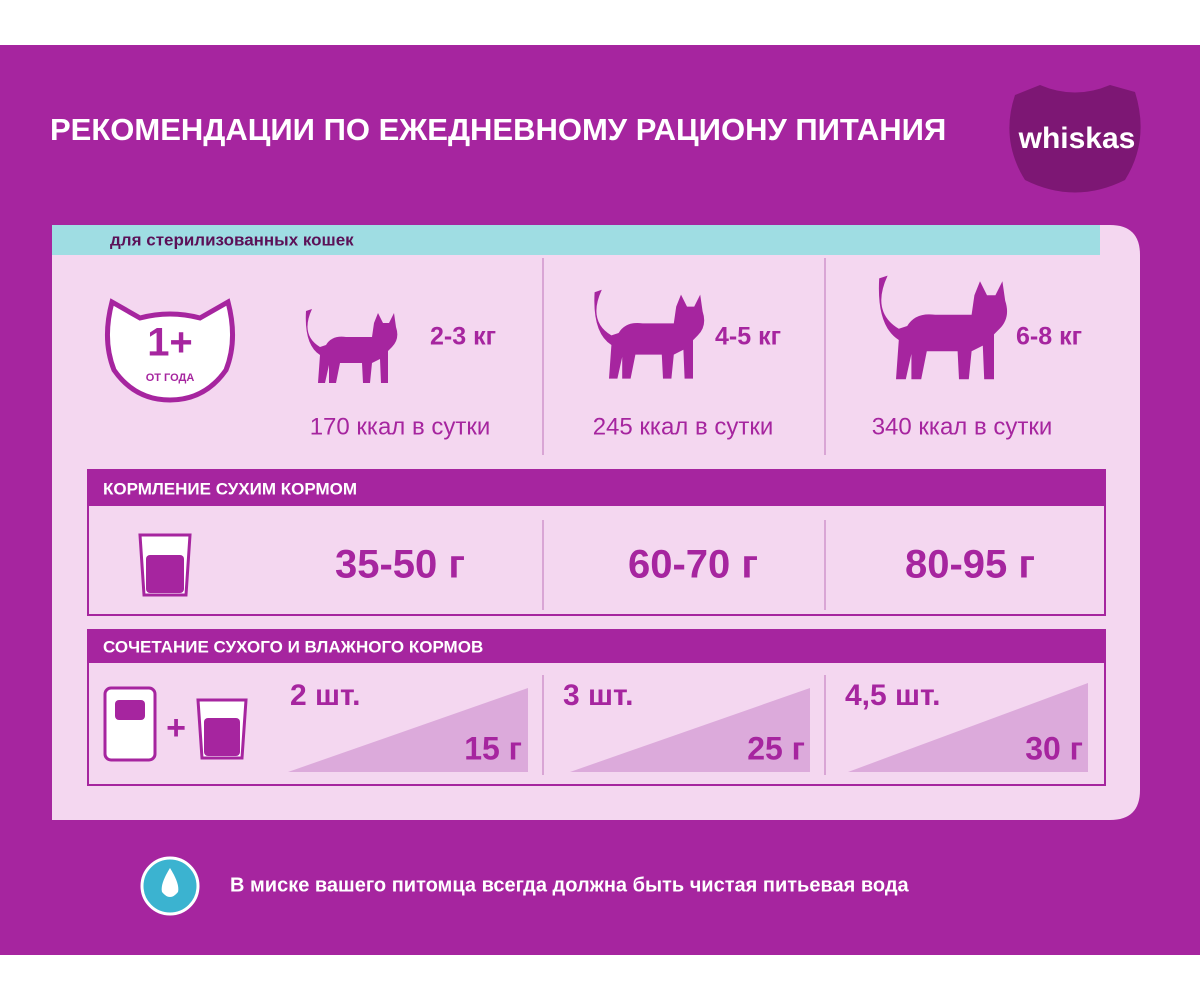  Describe the element at coordinates (596, 488) in the screenshot. I see `dry-header` at that location.